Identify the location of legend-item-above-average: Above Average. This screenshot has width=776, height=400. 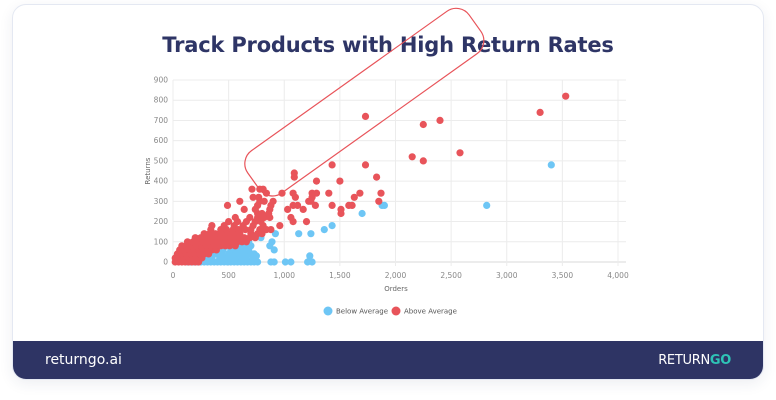
(424, 311).